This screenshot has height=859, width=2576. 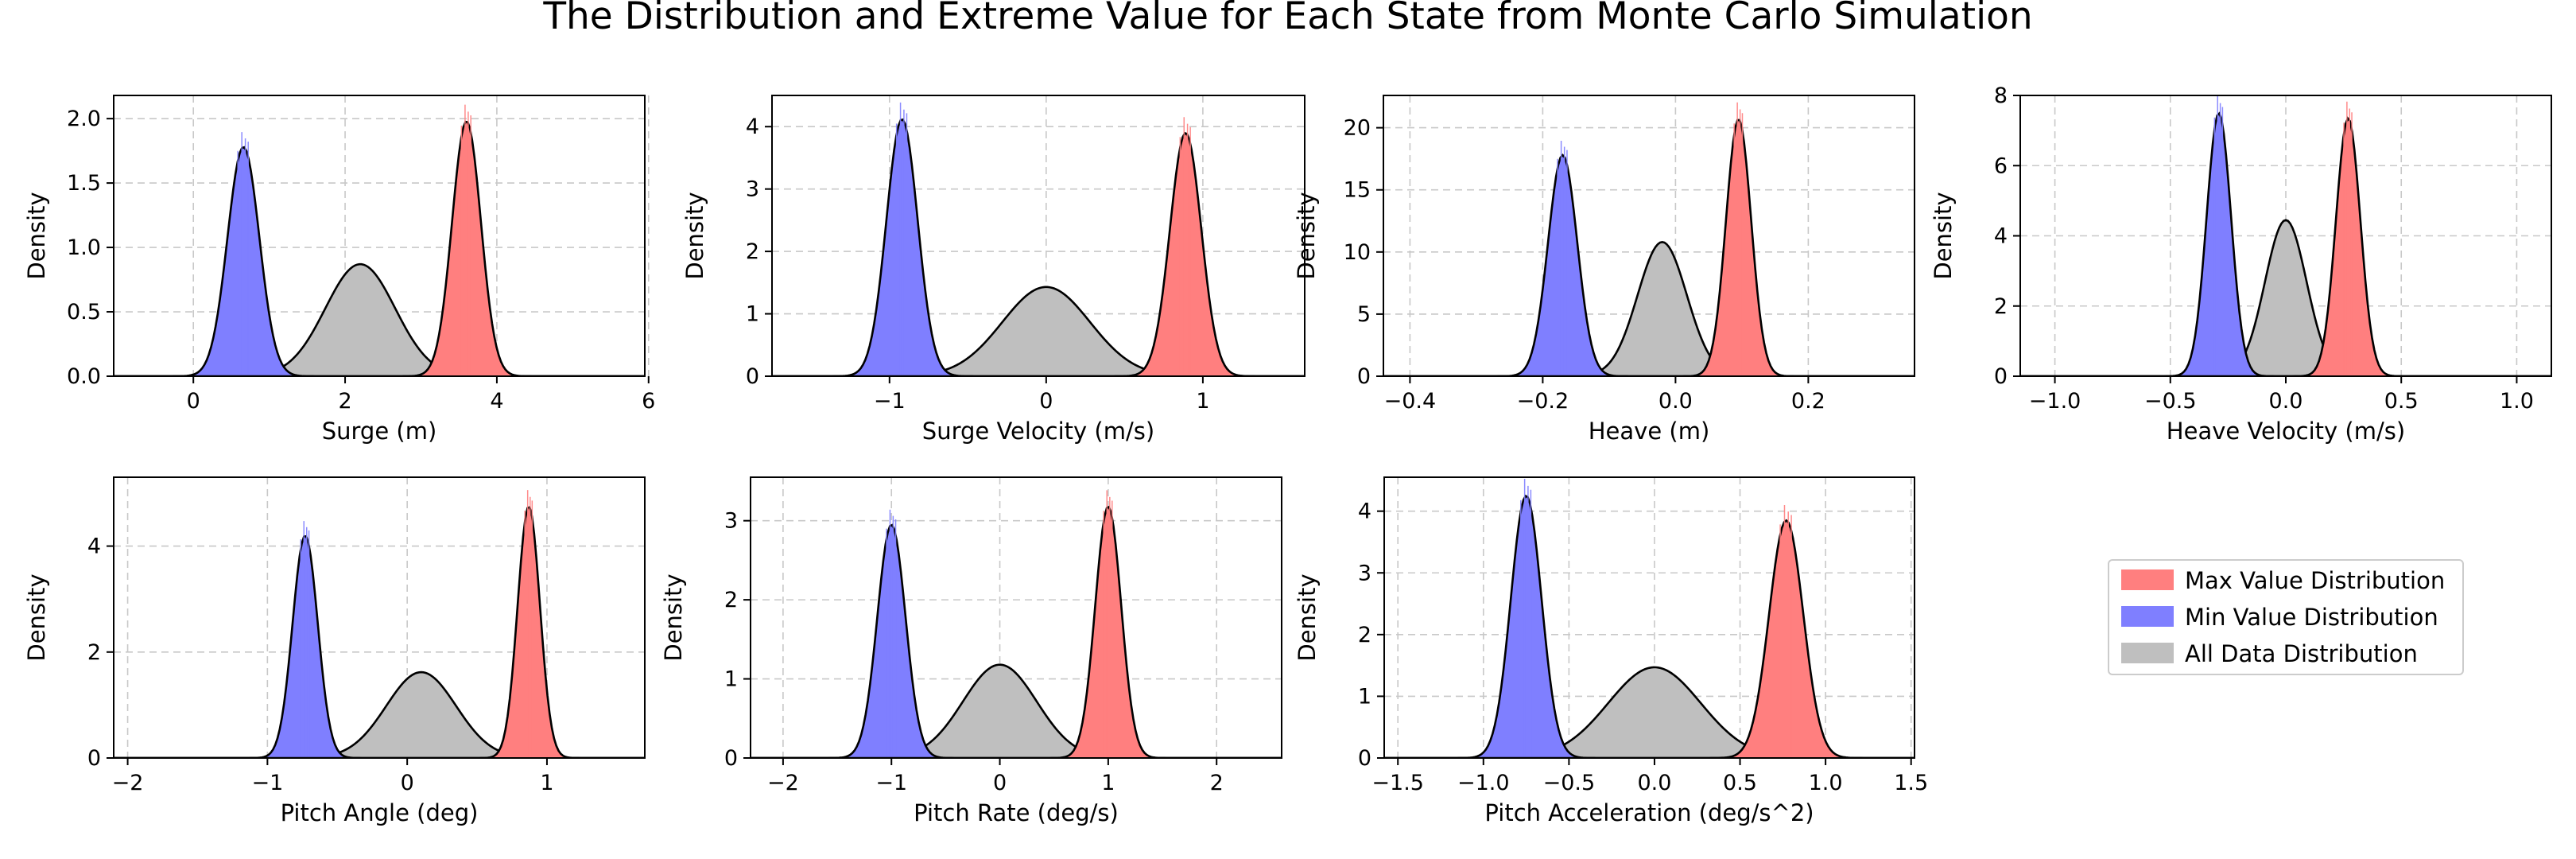 I want to click on y-tick-label: 5, so click(x=1364, y=314).